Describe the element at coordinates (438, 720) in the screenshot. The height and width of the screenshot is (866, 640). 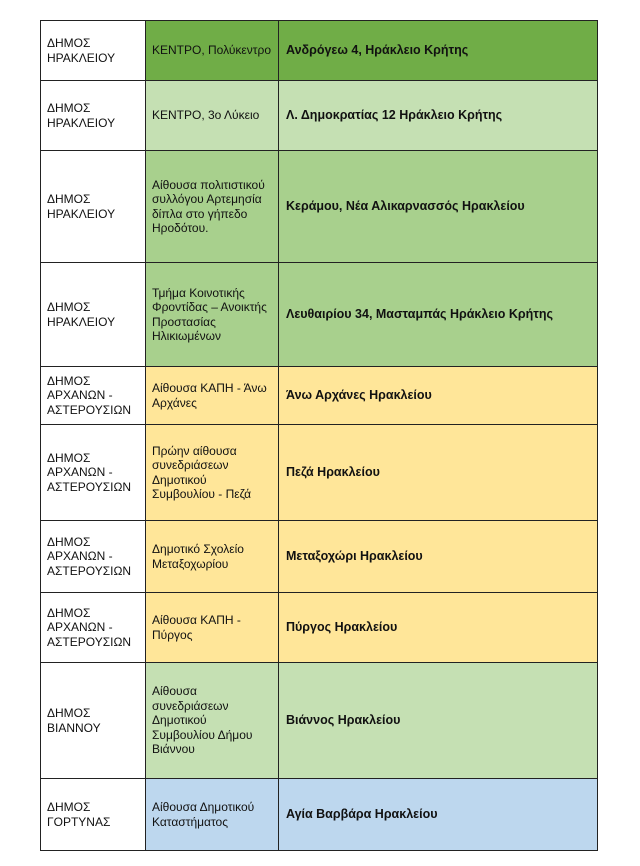
I see `address-cell: Βιάννος Ηρακλείου` at that location.